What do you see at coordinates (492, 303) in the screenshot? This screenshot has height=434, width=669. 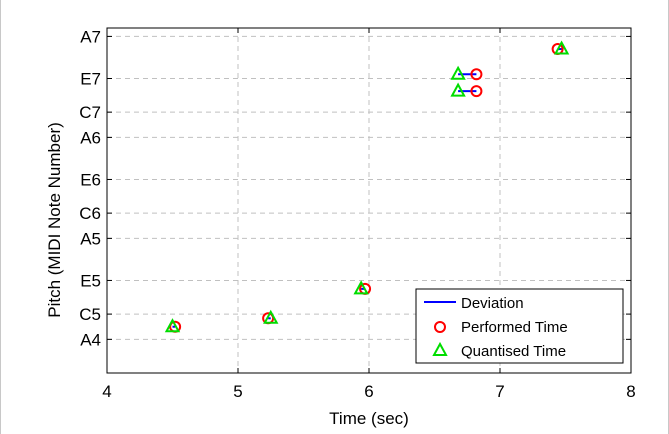 I see `legend-deviation-label: Deviation` at bounding box center [492, 303].